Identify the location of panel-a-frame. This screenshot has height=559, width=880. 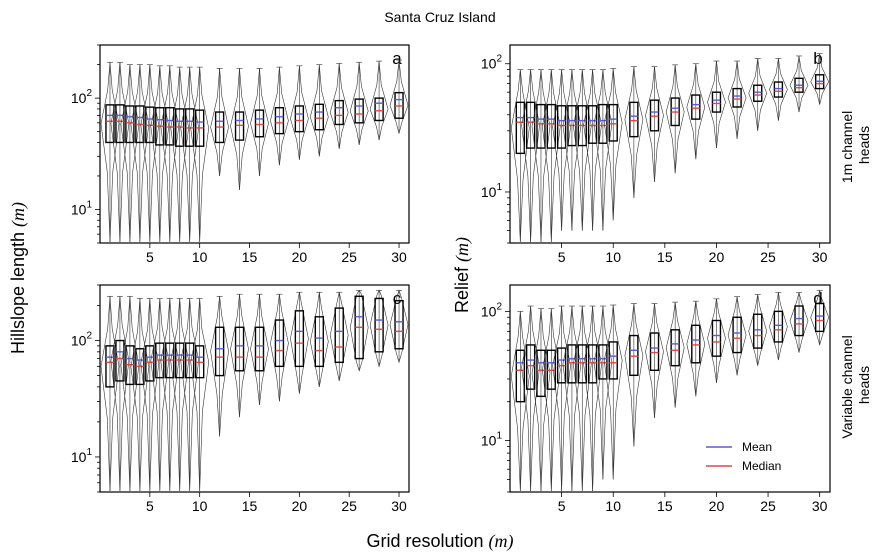
(254, 144).